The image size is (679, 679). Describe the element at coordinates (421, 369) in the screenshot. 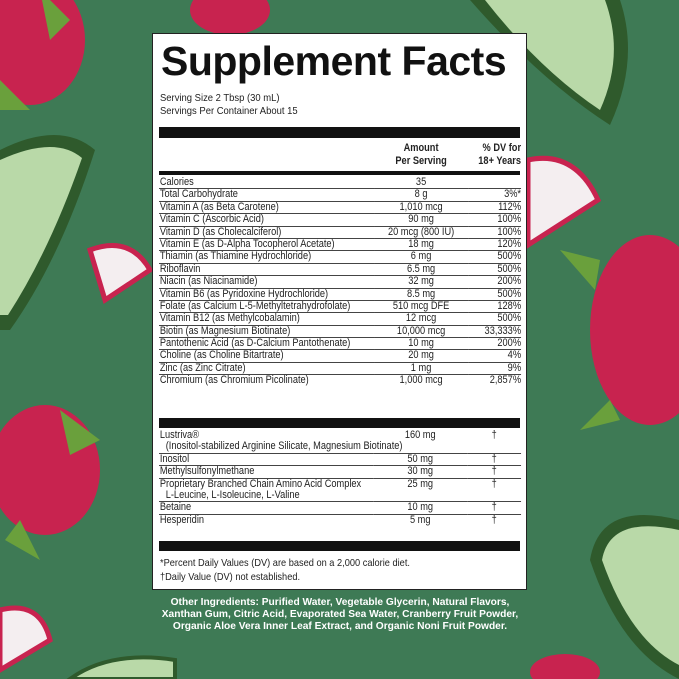

I see `nutrient-amount: 1 mg` at that location.